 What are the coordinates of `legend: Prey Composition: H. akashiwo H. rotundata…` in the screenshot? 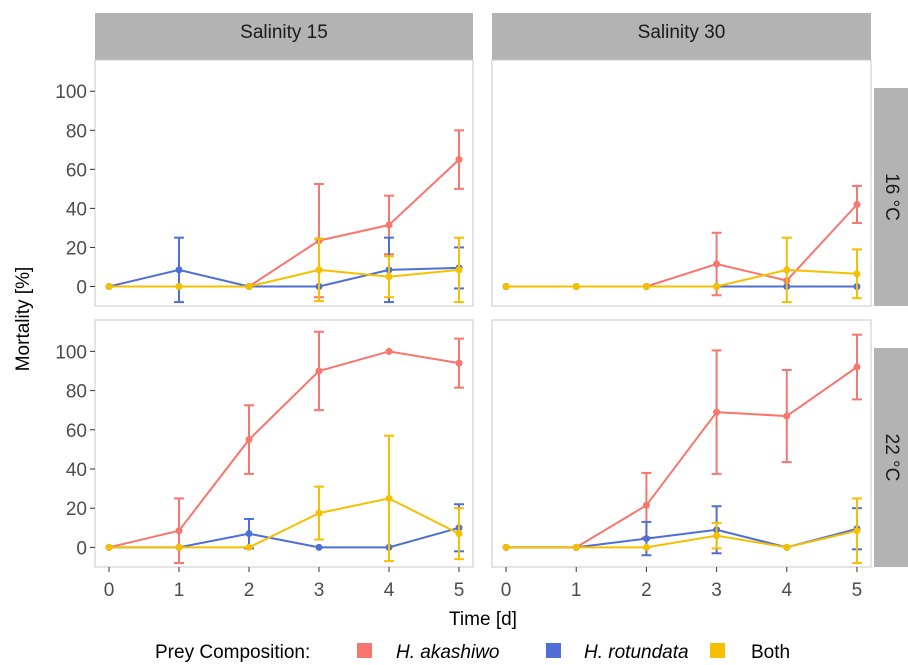 It's located at (472, 652).